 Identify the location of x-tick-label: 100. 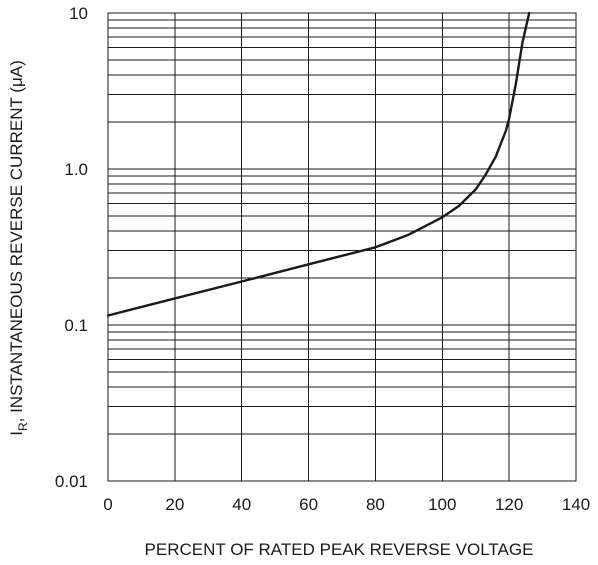
(442, 504).